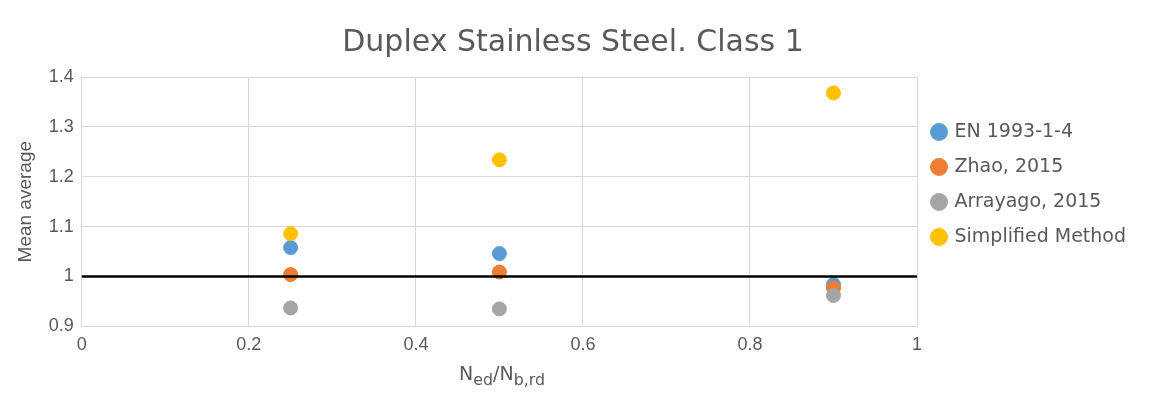 This screenshot has width=1156, height=414. I want to click on y-tick-label: 1.3, so click(61, 125).